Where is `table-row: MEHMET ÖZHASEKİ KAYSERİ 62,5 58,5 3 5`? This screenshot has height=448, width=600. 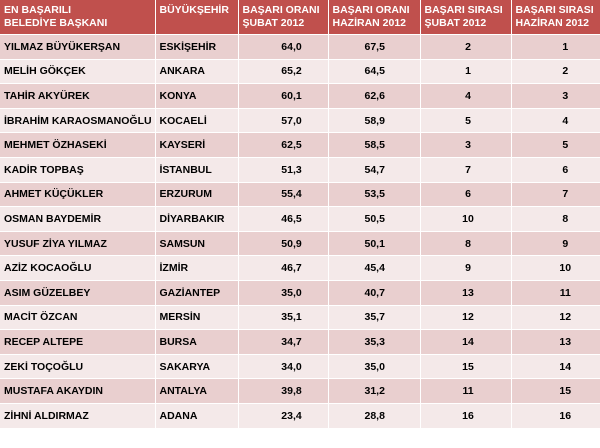
table-row: MEHMET ÖZHASEKİ KAYSERİ 62,5 58,5 3 5 is located at coordinates (300, 145).